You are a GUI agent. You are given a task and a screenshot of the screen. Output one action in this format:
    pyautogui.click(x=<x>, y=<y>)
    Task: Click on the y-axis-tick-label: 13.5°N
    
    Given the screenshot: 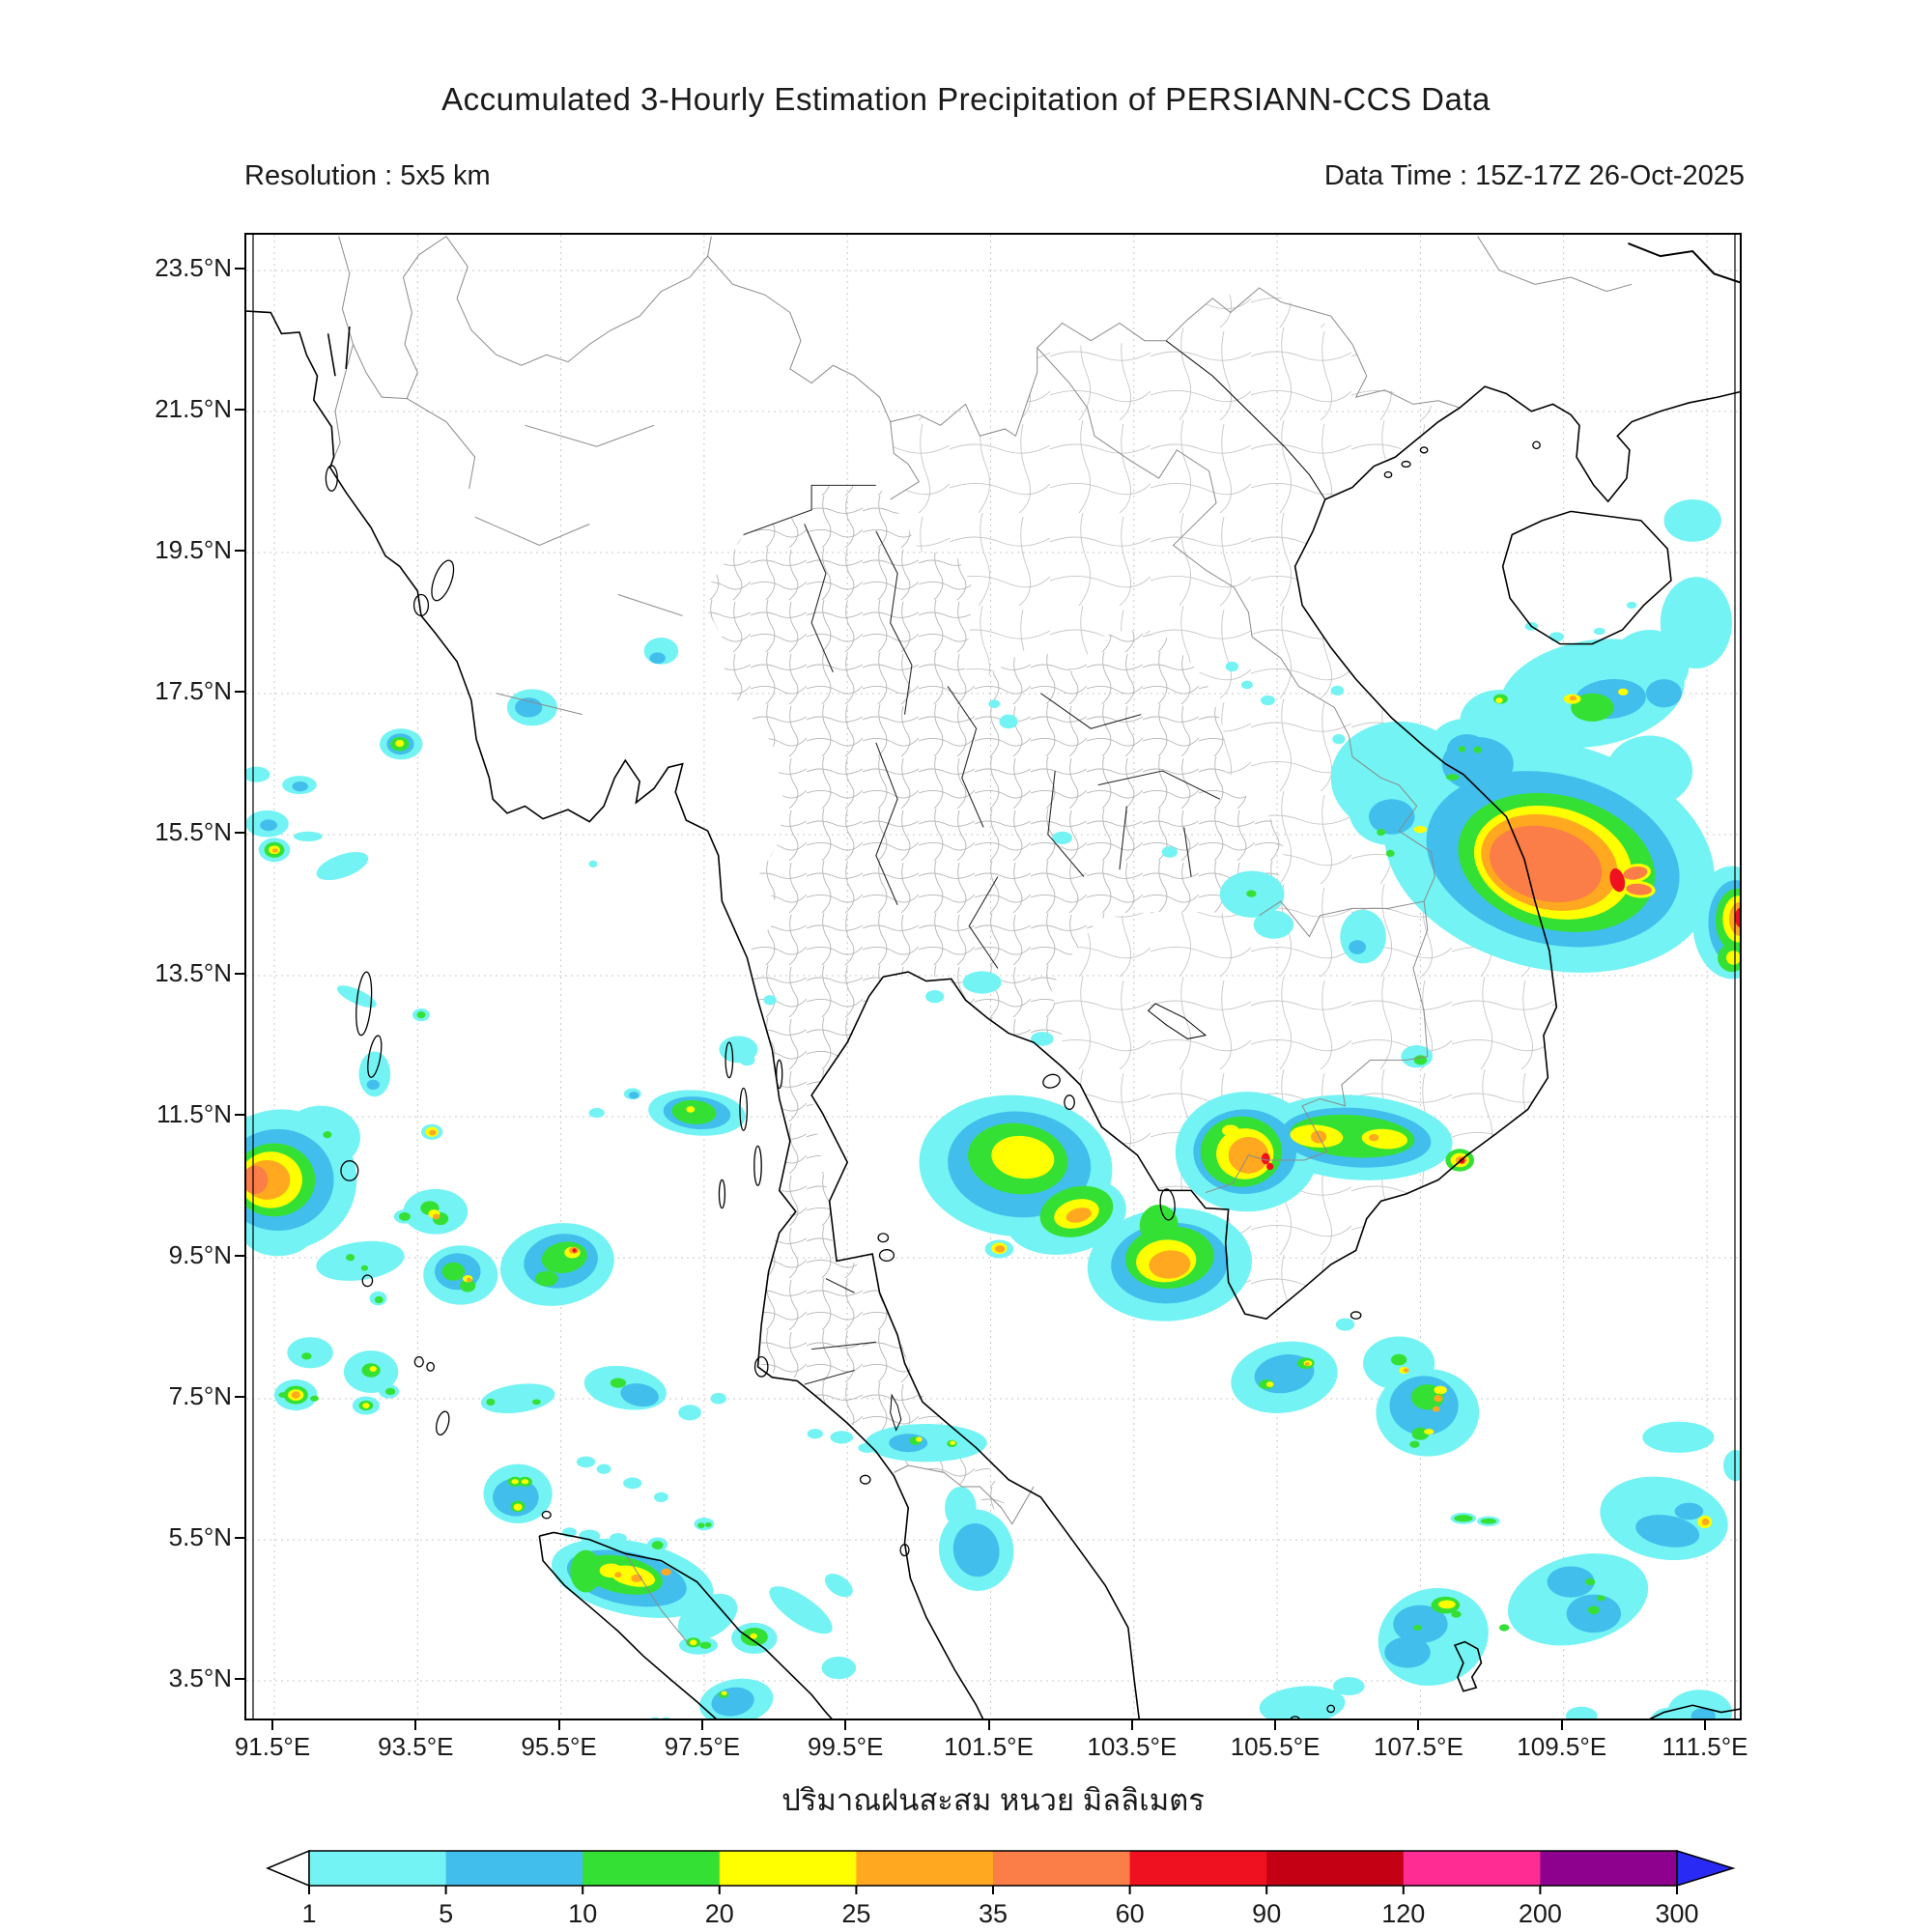 What is the action you would take?
    pyautogui.click(x=193, y=972)
    